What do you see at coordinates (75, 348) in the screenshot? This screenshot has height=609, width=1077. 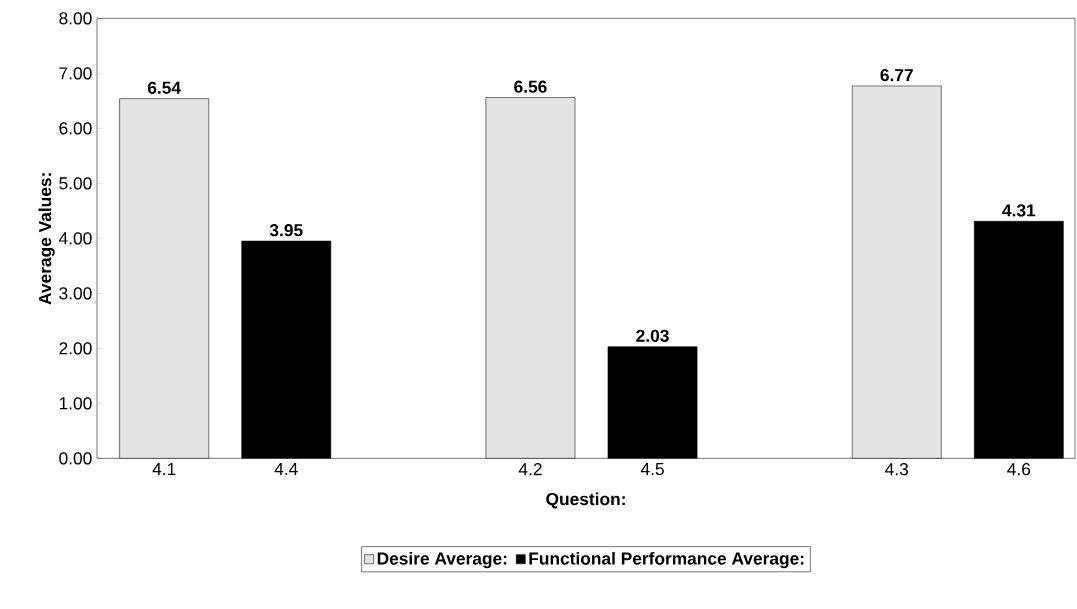 I see `y-tick-label: 2.00` at bounding box center [75, 348].